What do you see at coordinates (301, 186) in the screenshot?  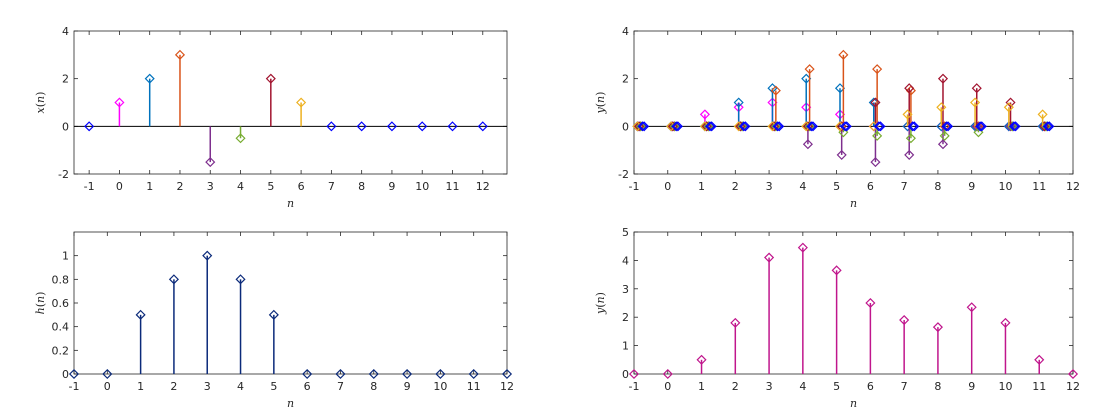 I see `x-tick-label: 6` at bounding box center [301, 186].